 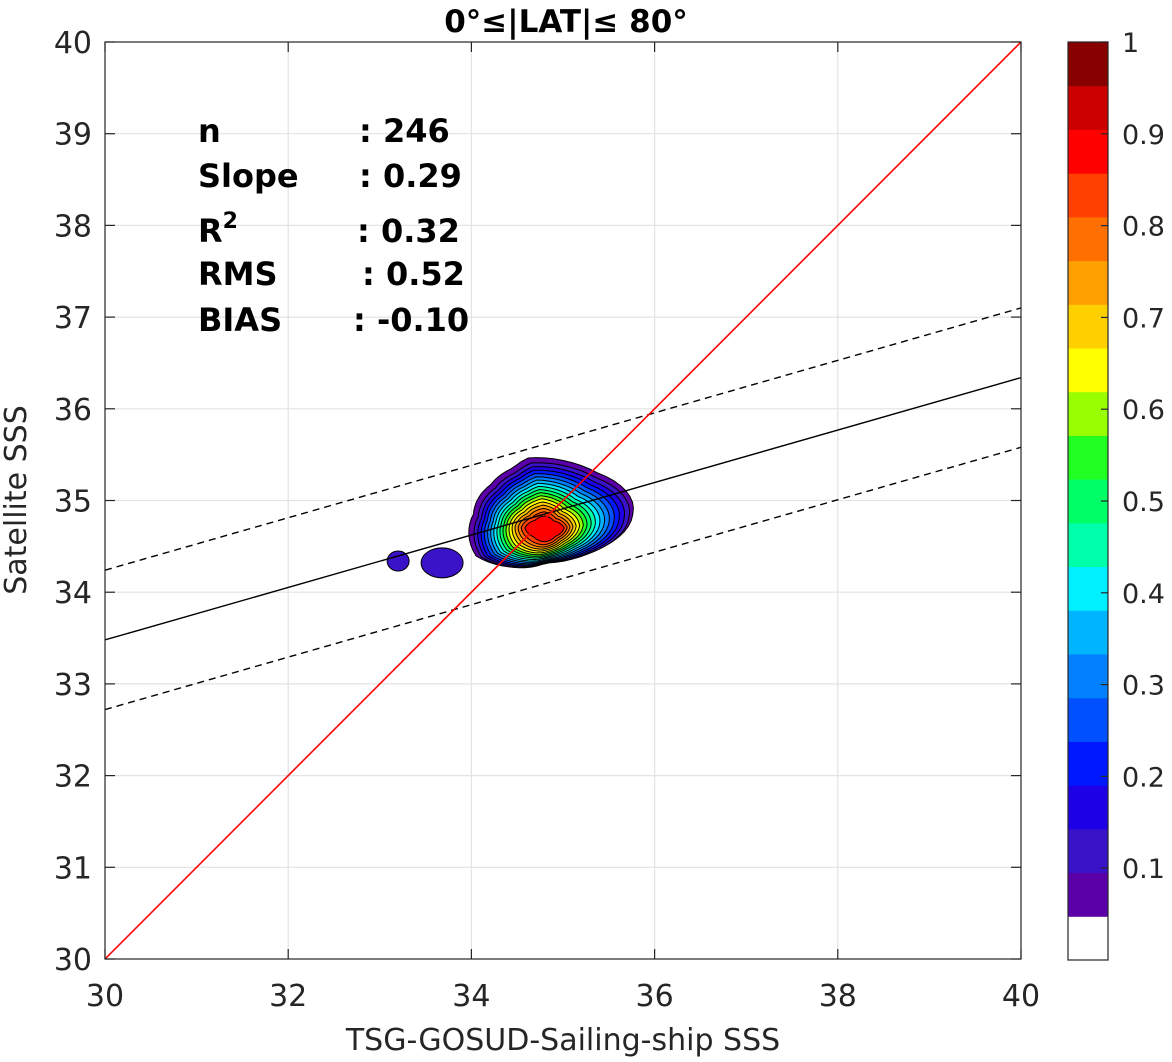 I want to click on density-contours, so click(x=510, y=518).